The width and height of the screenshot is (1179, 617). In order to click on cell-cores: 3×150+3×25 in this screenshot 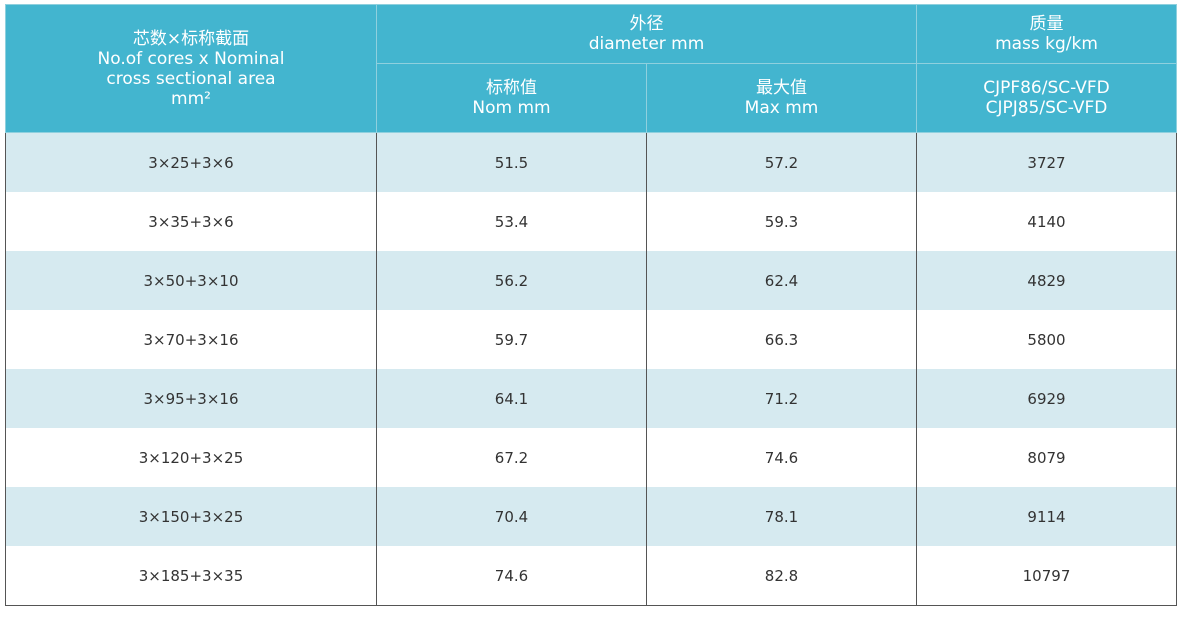, I will do `click(191, 516)`.